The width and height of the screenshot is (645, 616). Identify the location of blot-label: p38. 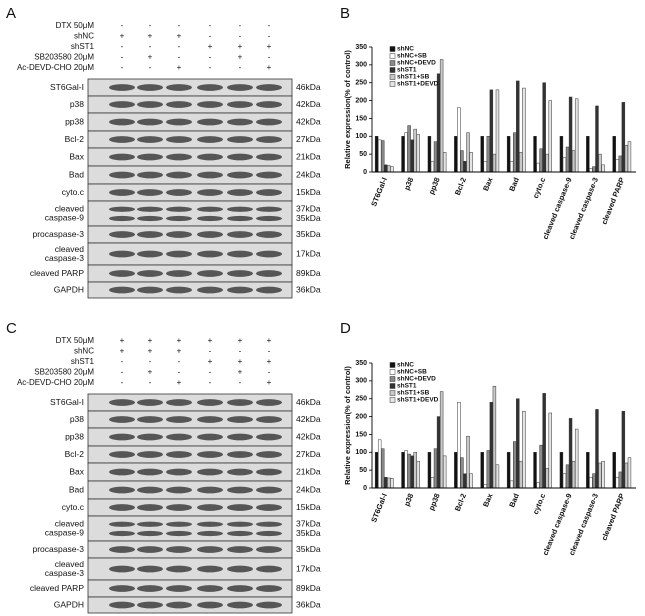
(77, 104).